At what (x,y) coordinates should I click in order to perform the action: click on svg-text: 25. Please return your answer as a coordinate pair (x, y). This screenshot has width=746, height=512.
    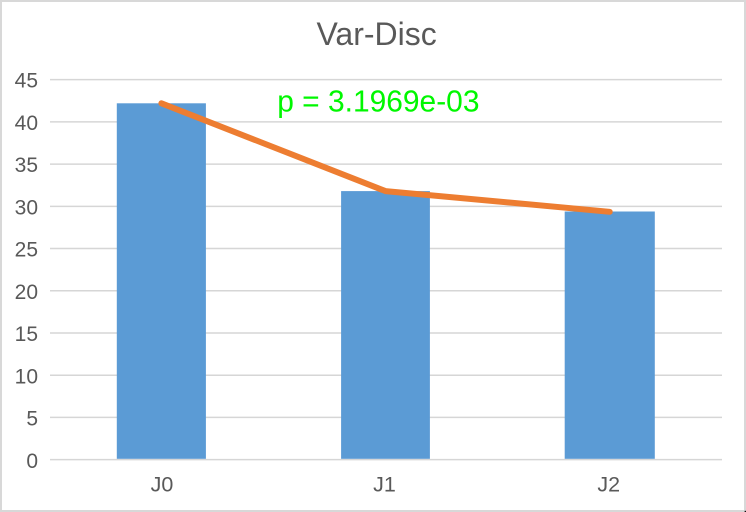
    Looking at the image, I should click on (26, 250).